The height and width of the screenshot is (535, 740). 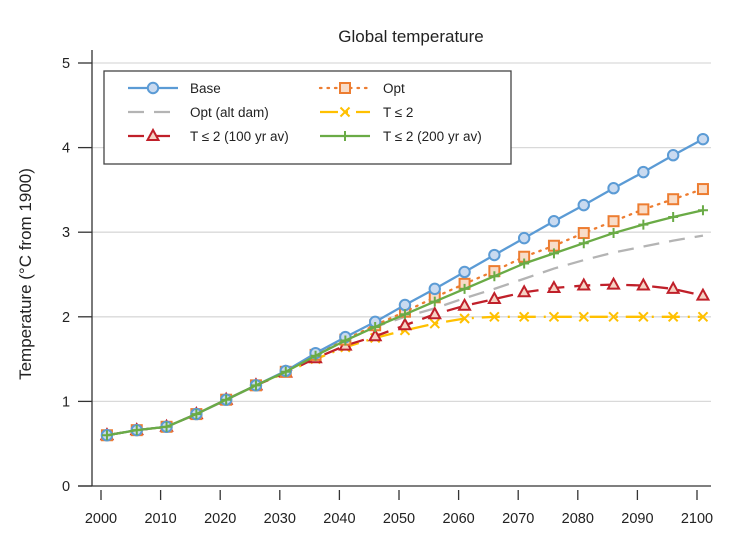 I want to click on legend-item: Opt (alt dam), so click(x=198, y=112).